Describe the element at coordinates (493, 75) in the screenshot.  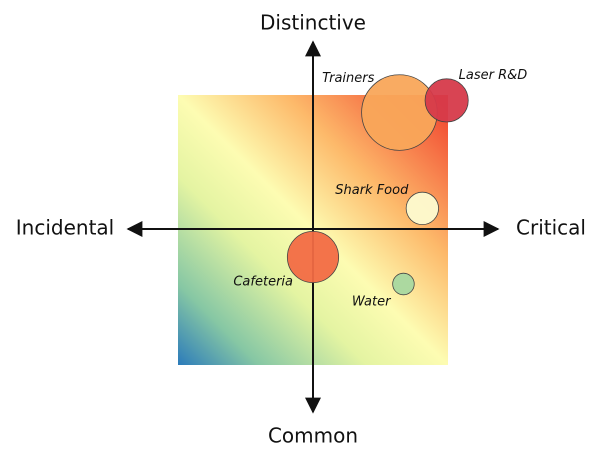
I see `bubble-label: Laser R&D` at that location.